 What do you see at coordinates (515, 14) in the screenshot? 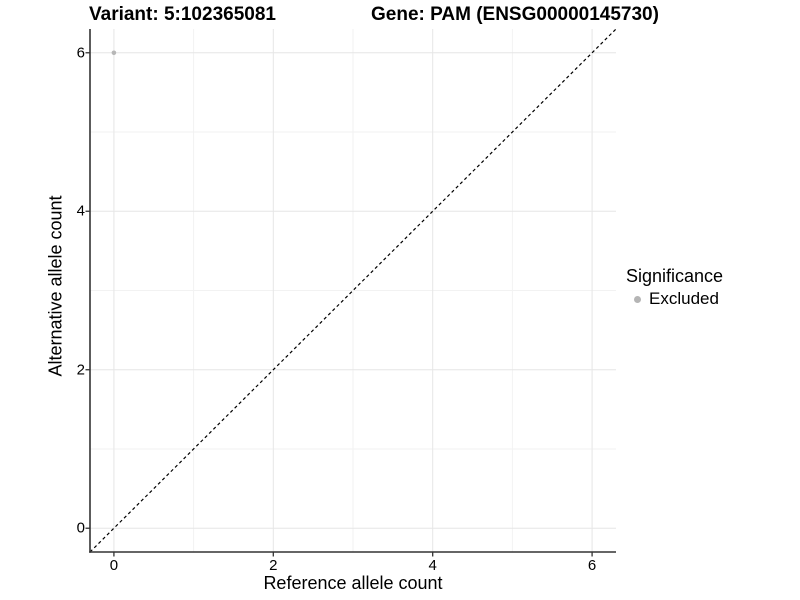
I see `gene-title: Gene: PAM (ENSG00000145730)` at bounding box center [515, 14].